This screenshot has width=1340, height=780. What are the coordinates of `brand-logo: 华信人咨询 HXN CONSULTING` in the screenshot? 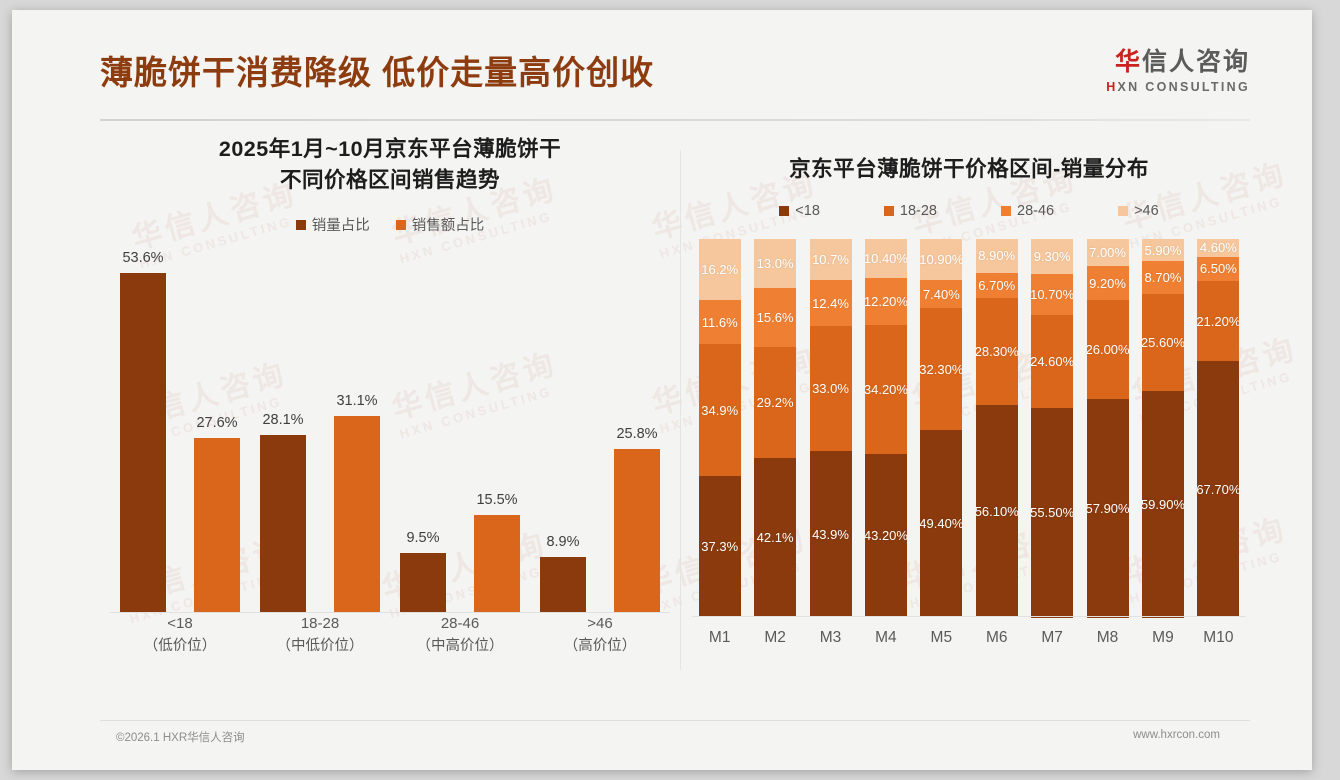 It's located at (1178, 68).